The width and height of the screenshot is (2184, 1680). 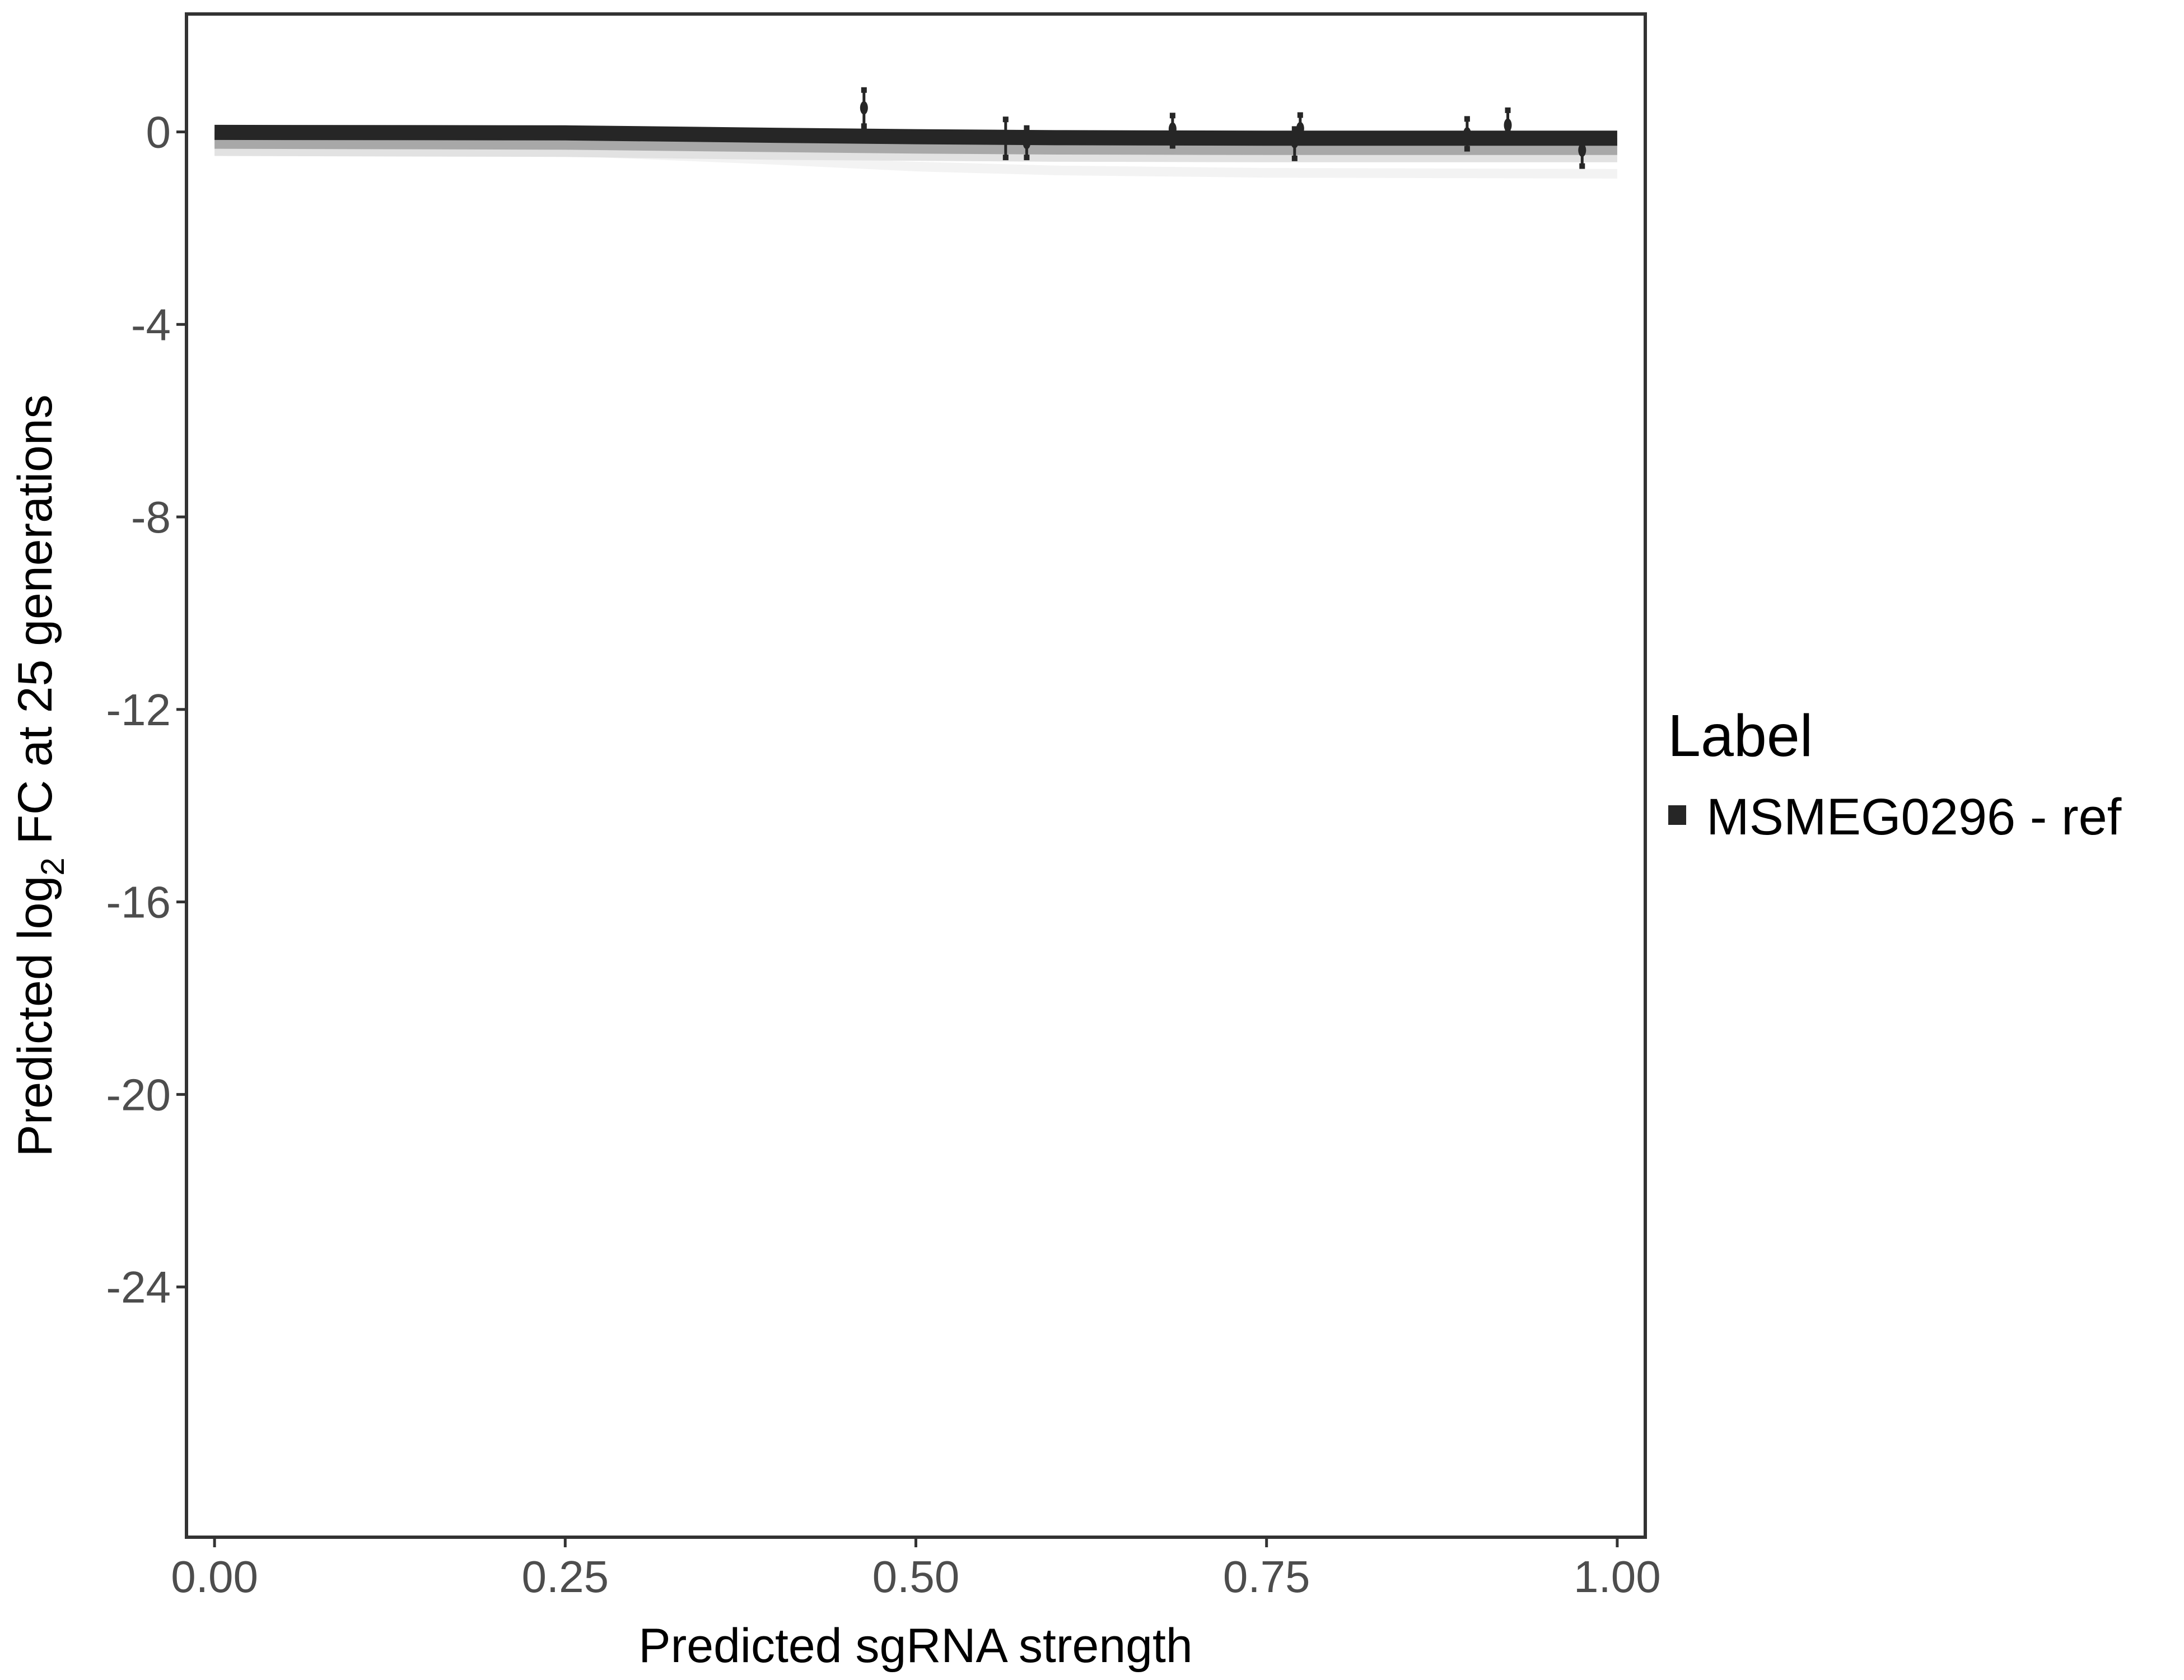 I want to click on data-points, so click(x=1223, y=128).